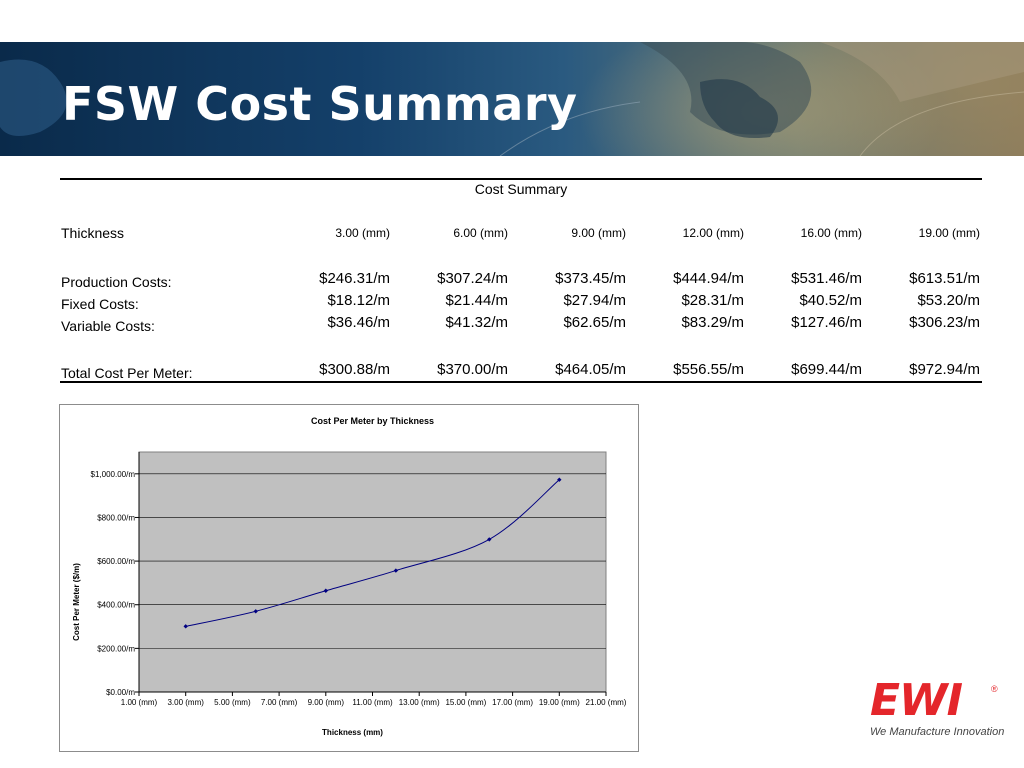  I want to click on cost-cell: $306.23/m, so click(944, 322).